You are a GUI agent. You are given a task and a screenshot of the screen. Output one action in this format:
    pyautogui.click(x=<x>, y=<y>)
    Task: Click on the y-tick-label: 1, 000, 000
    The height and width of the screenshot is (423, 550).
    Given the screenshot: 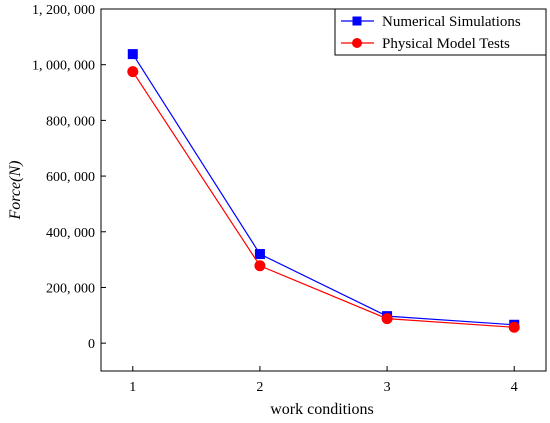 What is the action you would take?
    pyautogui.click(x=63, y=66)
    